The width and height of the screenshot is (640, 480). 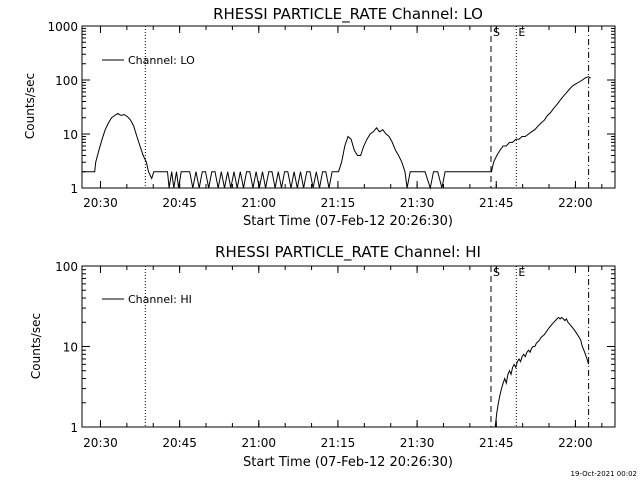 I want to click on y-tick-label: 1000, so click(x=62, y=27).